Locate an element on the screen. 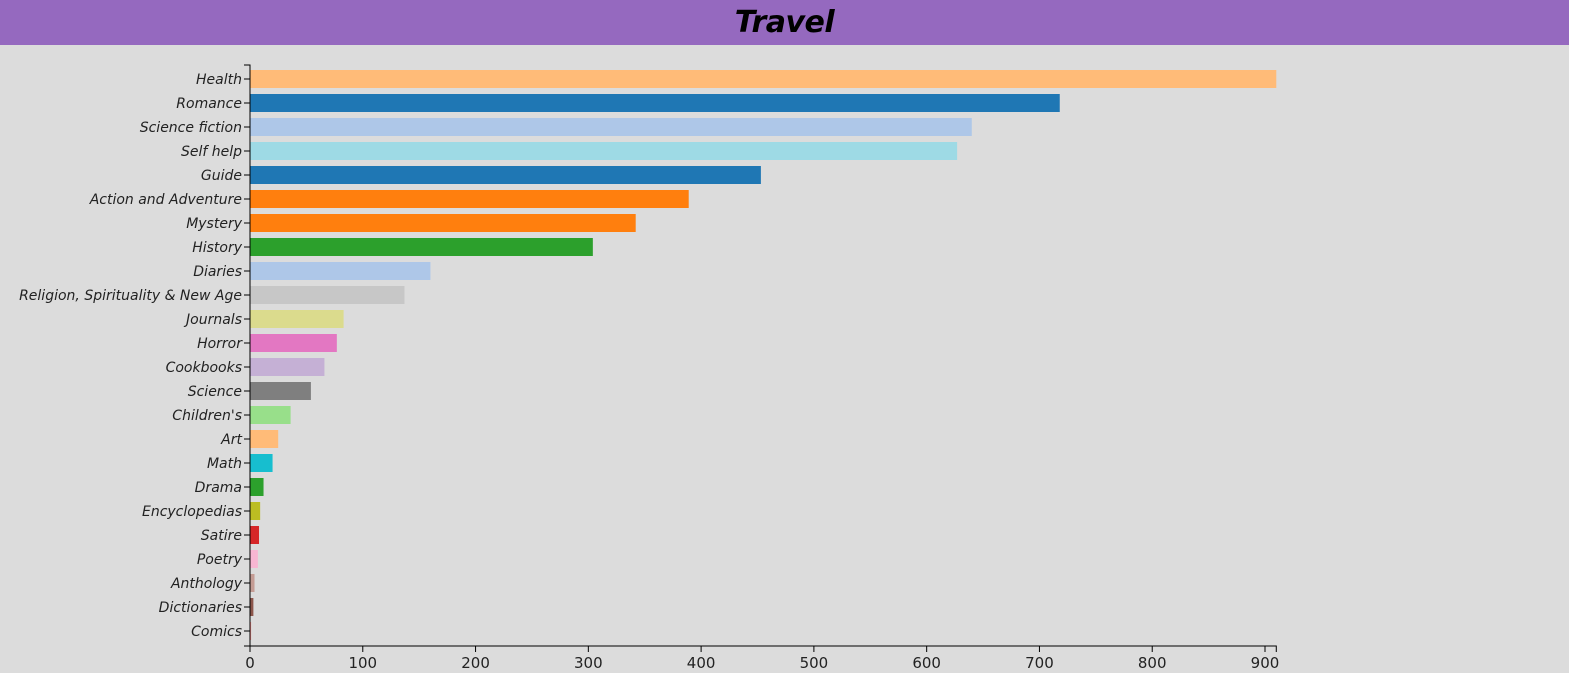  category-label: Dictionaries is located at coordinates (200, 608).